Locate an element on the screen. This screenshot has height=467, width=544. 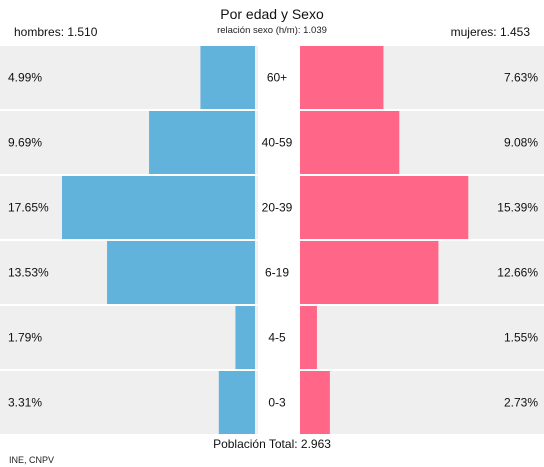
men-percent-label: 1.79% is located at coordinates (25, 338).